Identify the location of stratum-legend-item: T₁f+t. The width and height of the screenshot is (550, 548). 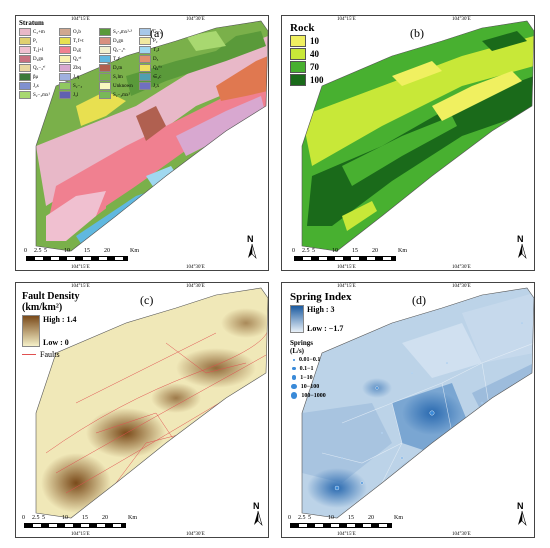
(79, 41).